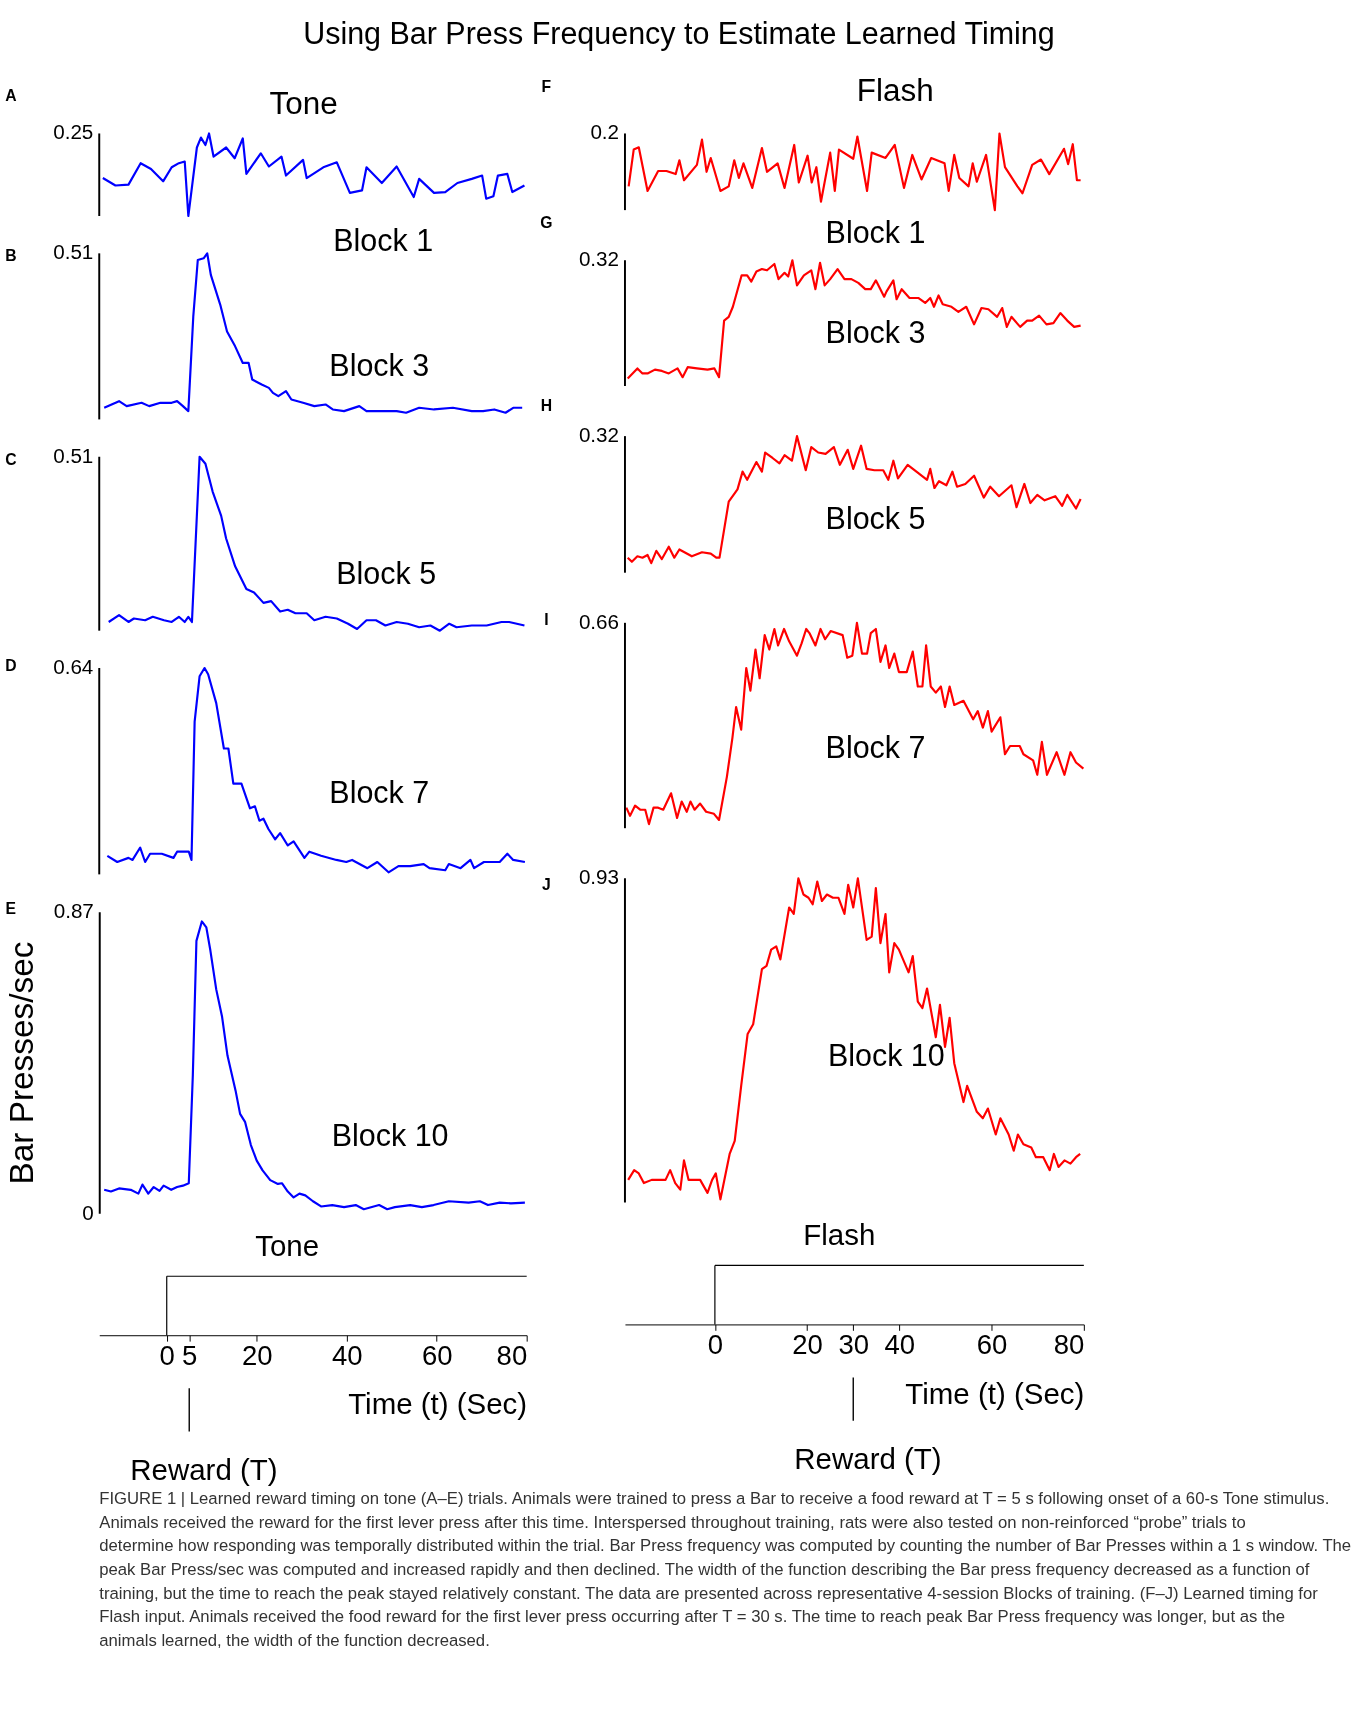 This screenshot has height=1731, width=1358. Describe the element at coordinates (546, 87) in the screenshot. I see `text: F` at that location.